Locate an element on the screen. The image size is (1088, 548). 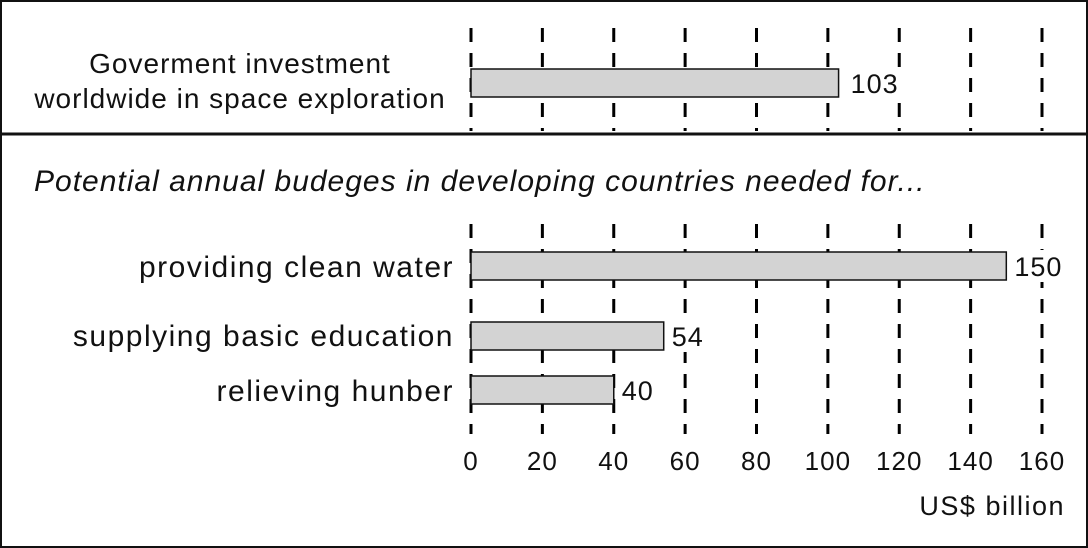
value-label-space-exploration: 103 is located at coordinates (875, 84).